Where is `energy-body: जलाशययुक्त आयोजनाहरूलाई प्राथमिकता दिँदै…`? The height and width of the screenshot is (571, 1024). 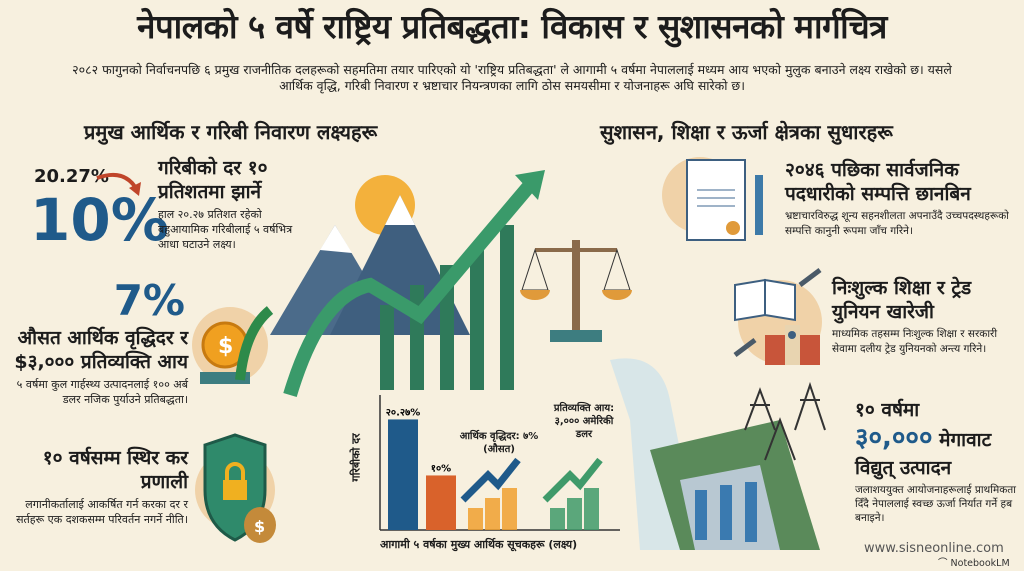
energy-body: जलाशययुक्त आयोजनाहरूलाई प्राथमिकता दिँदै… is located at coordinates (936, 504).